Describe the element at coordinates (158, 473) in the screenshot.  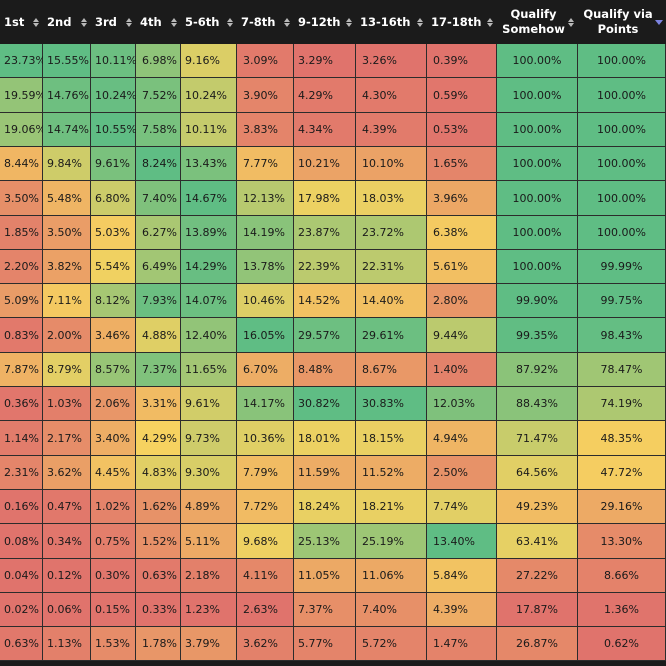
I see `table-cell: 4.83%` at that location.